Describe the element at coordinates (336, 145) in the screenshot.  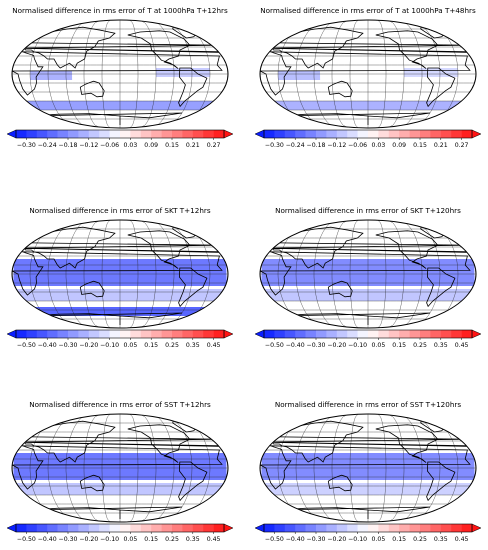
I see `colorbar-tick-label: −0.12` at that location.